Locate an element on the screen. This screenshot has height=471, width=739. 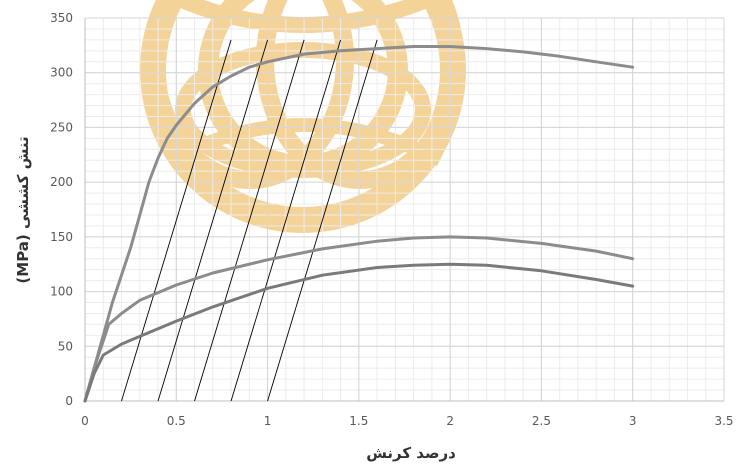
y-tick-label: 300 is located at coordinates (61, 73).